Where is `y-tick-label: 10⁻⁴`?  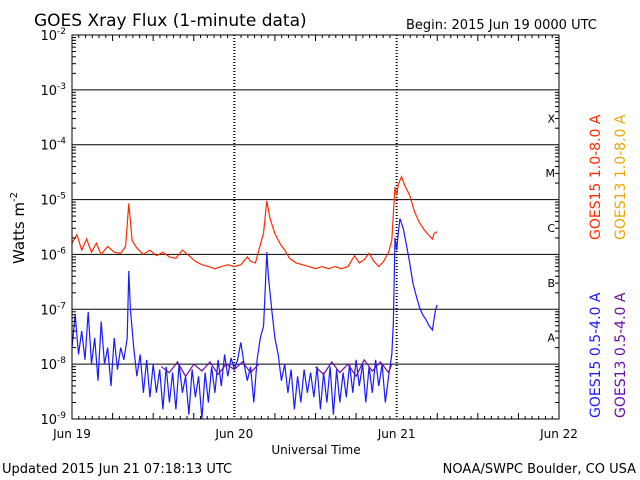
y-tick-label: 10⁻⁴ is located at coordinates (53, 145).